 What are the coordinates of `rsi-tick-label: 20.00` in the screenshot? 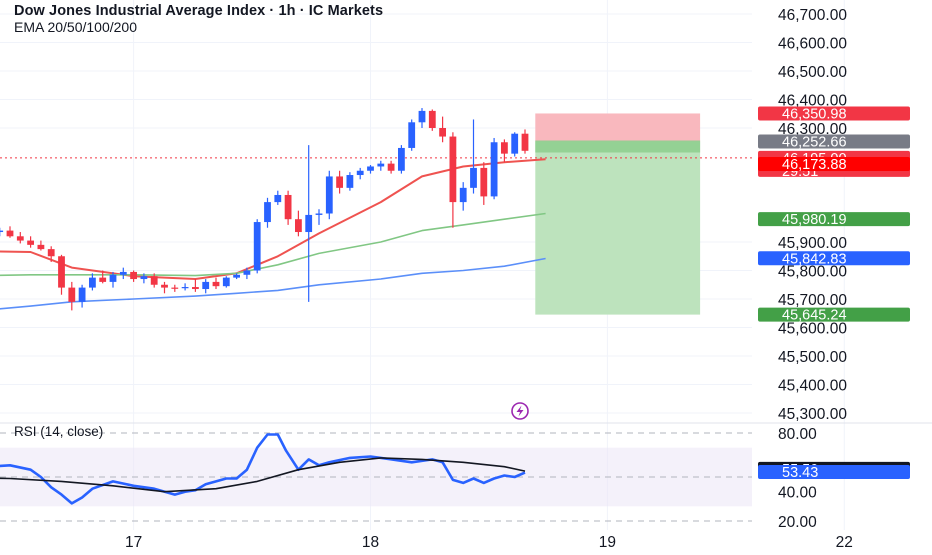 It's located at (797, 522).